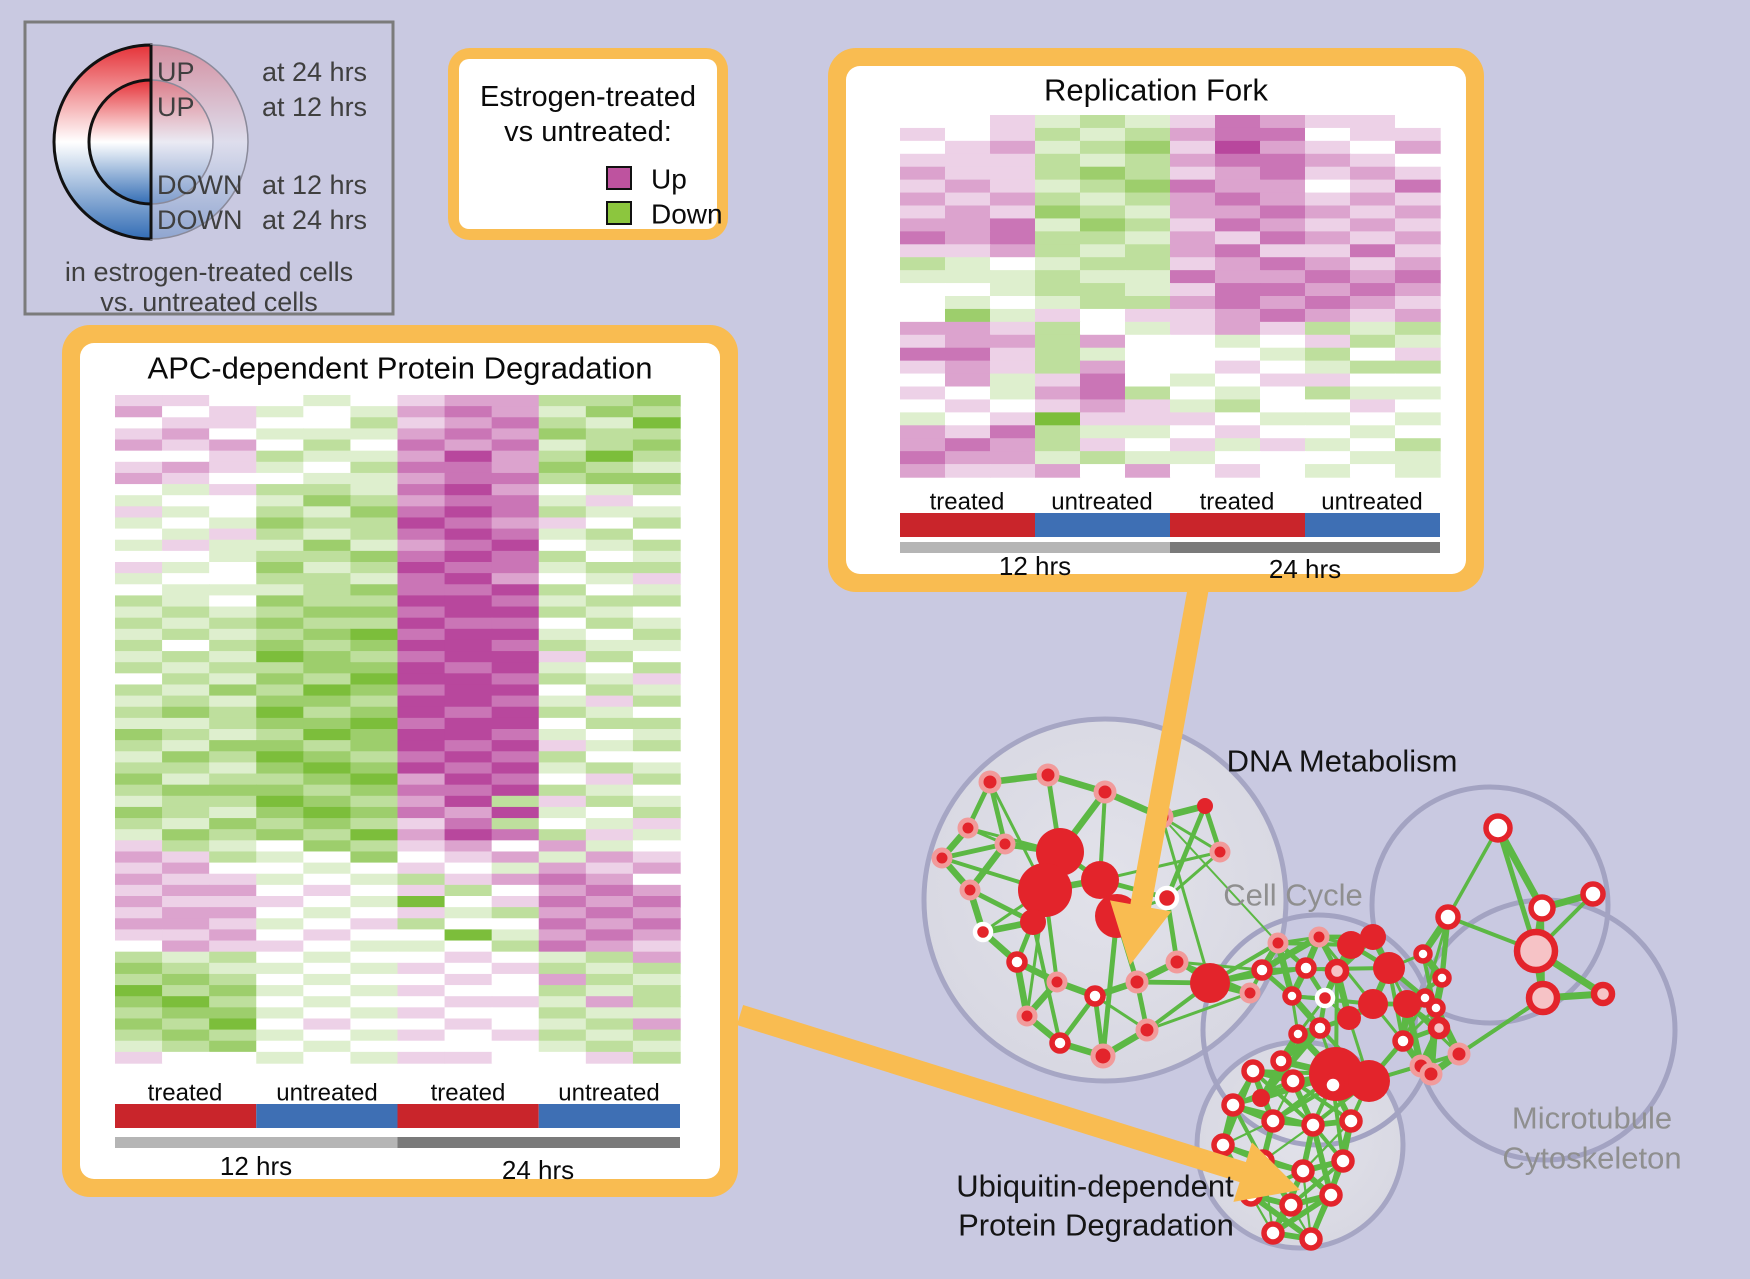 The width and height of the screenshot is (1750, 1279). What do you see at coordinates (967, 502) in the screenshot?
I see `rf-group-label-0: treated` at bounding box center [967, 502].